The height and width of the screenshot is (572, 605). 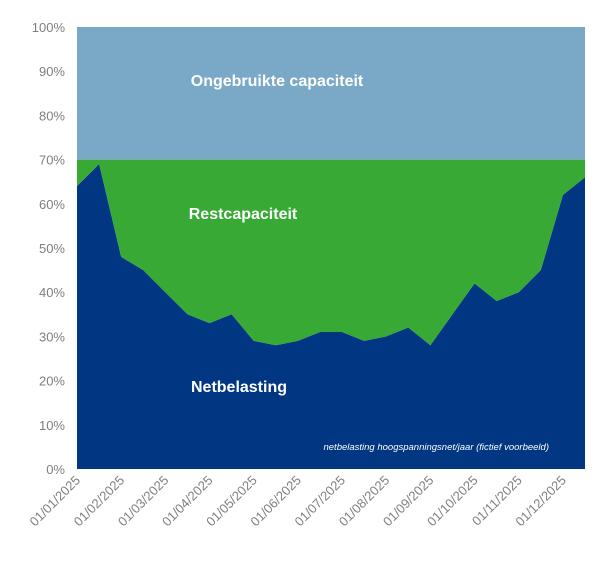 What do you see at coordinates (52, 381) in the screenshot?
I see `y-tick-label: 20%` at bounding box center [52, 381].